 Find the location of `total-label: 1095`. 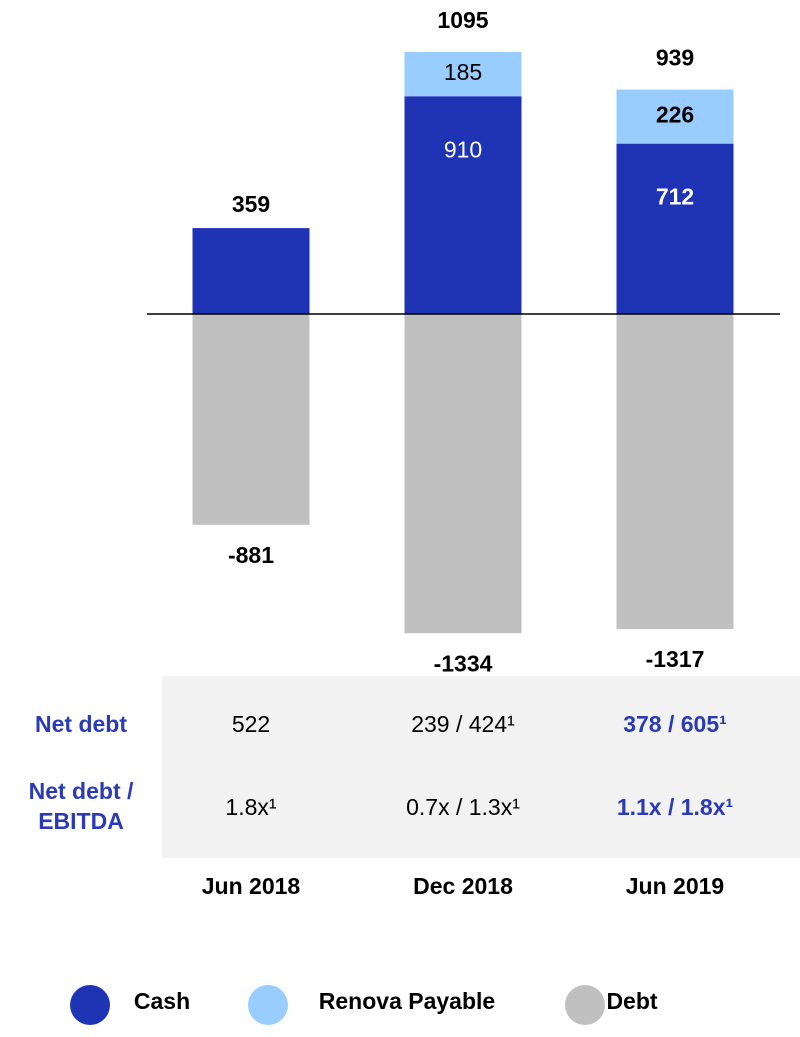

total-label: 1095 is located at coordinates (462, 20).